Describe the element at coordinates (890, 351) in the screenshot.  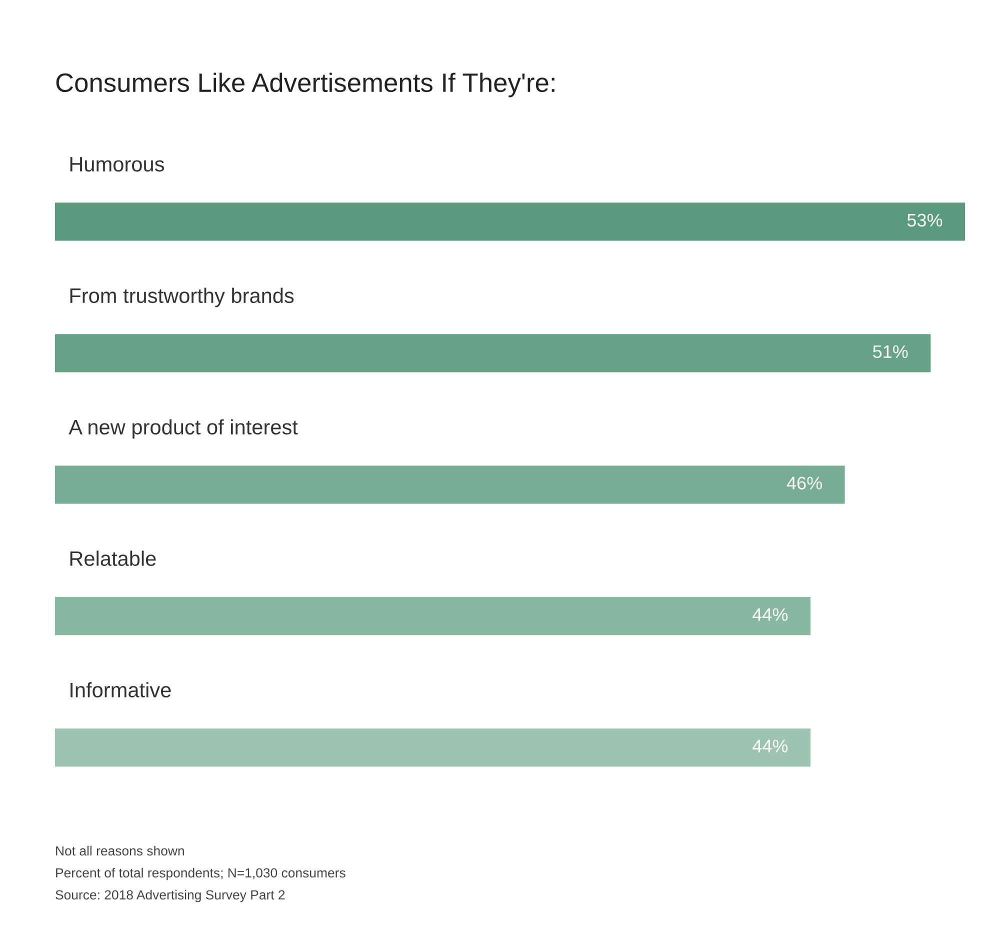
I see `data-label: 51%` at that location.